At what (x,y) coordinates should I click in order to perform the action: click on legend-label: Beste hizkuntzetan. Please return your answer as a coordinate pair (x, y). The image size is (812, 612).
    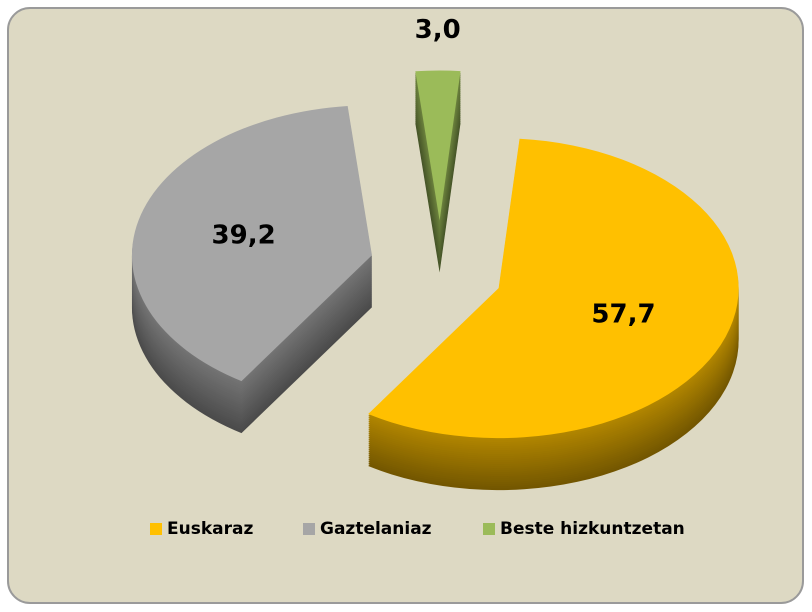
    Looking at the image, I should click on (592, 529).